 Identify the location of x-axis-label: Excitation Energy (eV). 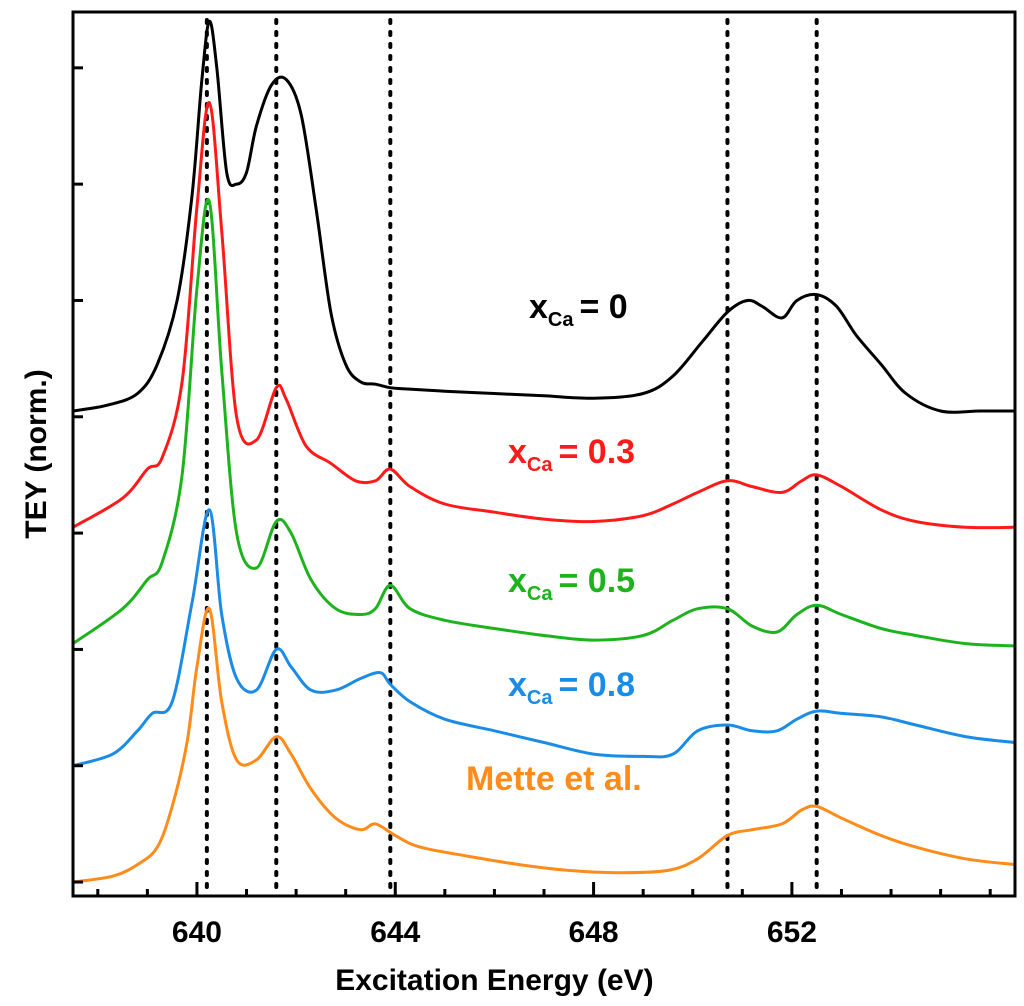
(494, 980).